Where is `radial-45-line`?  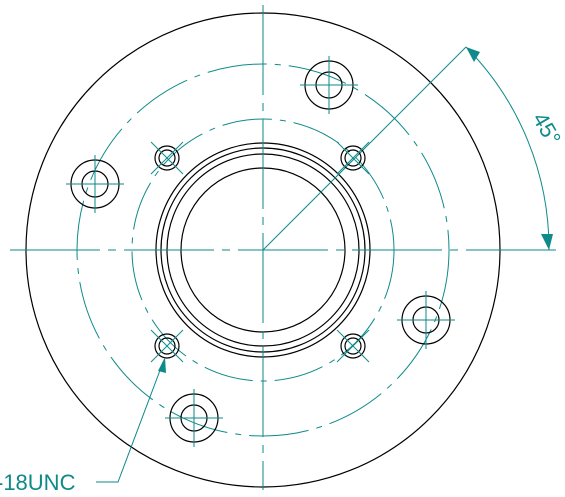
radial-45-line is located at coordinates (364, 148).